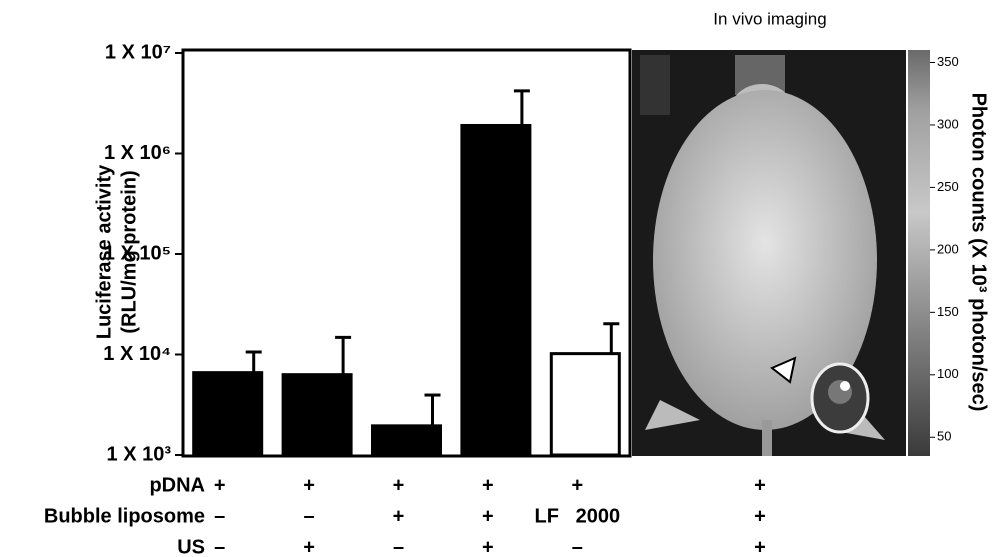 This screenshot has height=557, width=999. I want to click on y-tick-label: 1 X 10³, so click(139, 454).